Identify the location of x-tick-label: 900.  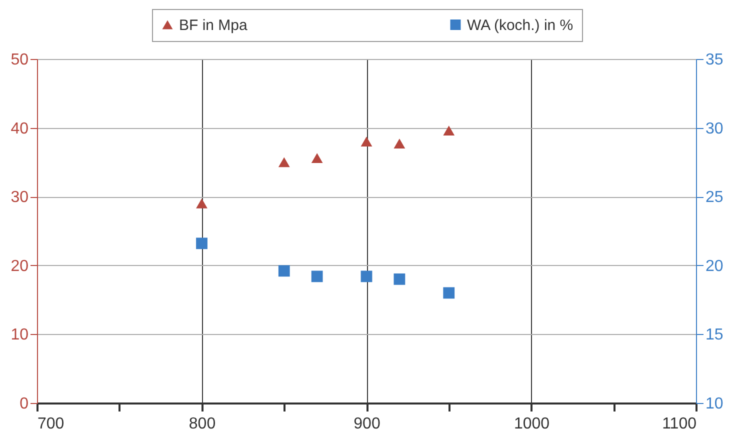
(367, 424).